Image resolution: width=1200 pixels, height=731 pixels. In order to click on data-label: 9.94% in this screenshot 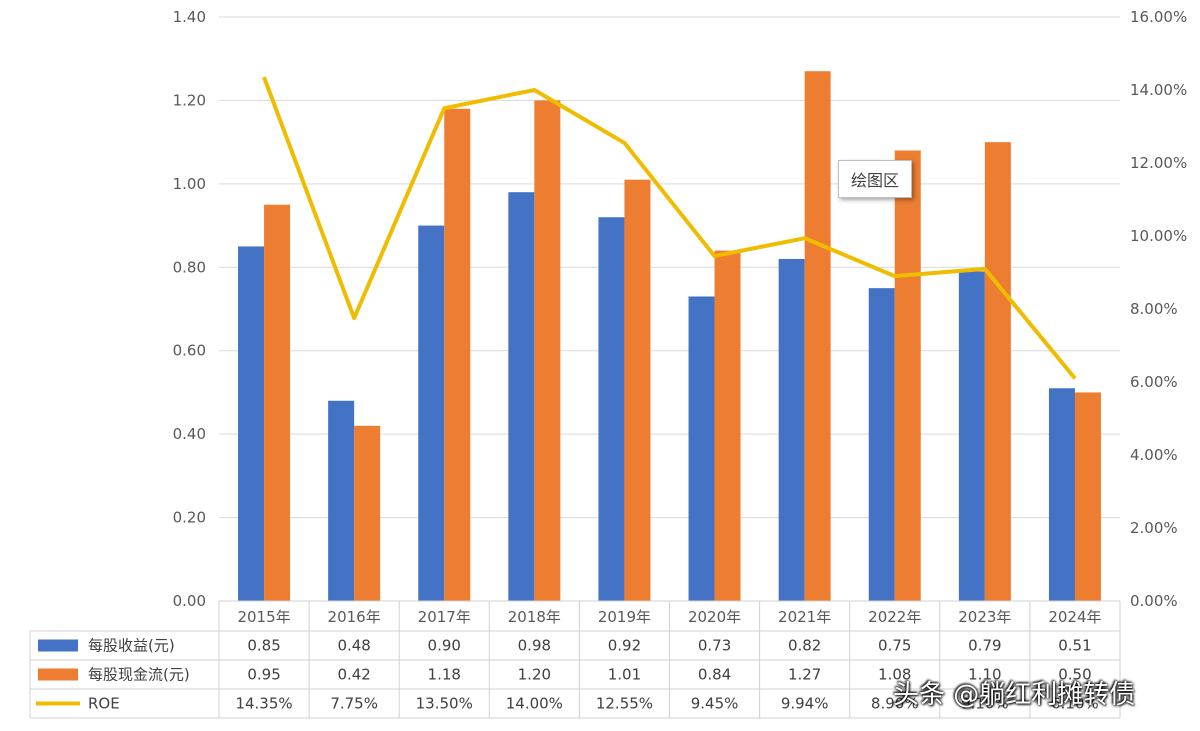, I will do `click(805, 704)`.